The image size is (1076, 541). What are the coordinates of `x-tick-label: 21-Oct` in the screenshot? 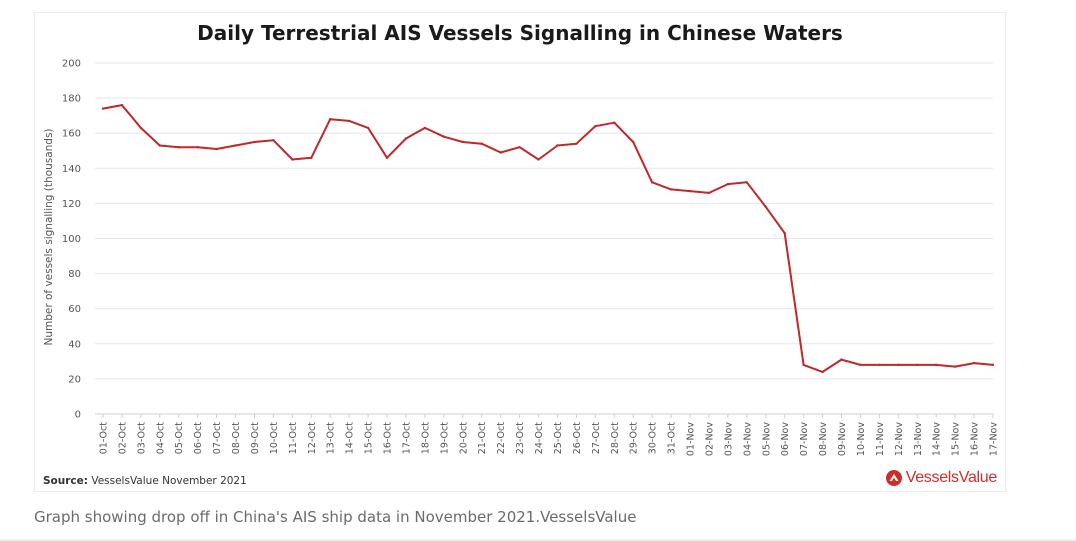 It's located at (482, 438).